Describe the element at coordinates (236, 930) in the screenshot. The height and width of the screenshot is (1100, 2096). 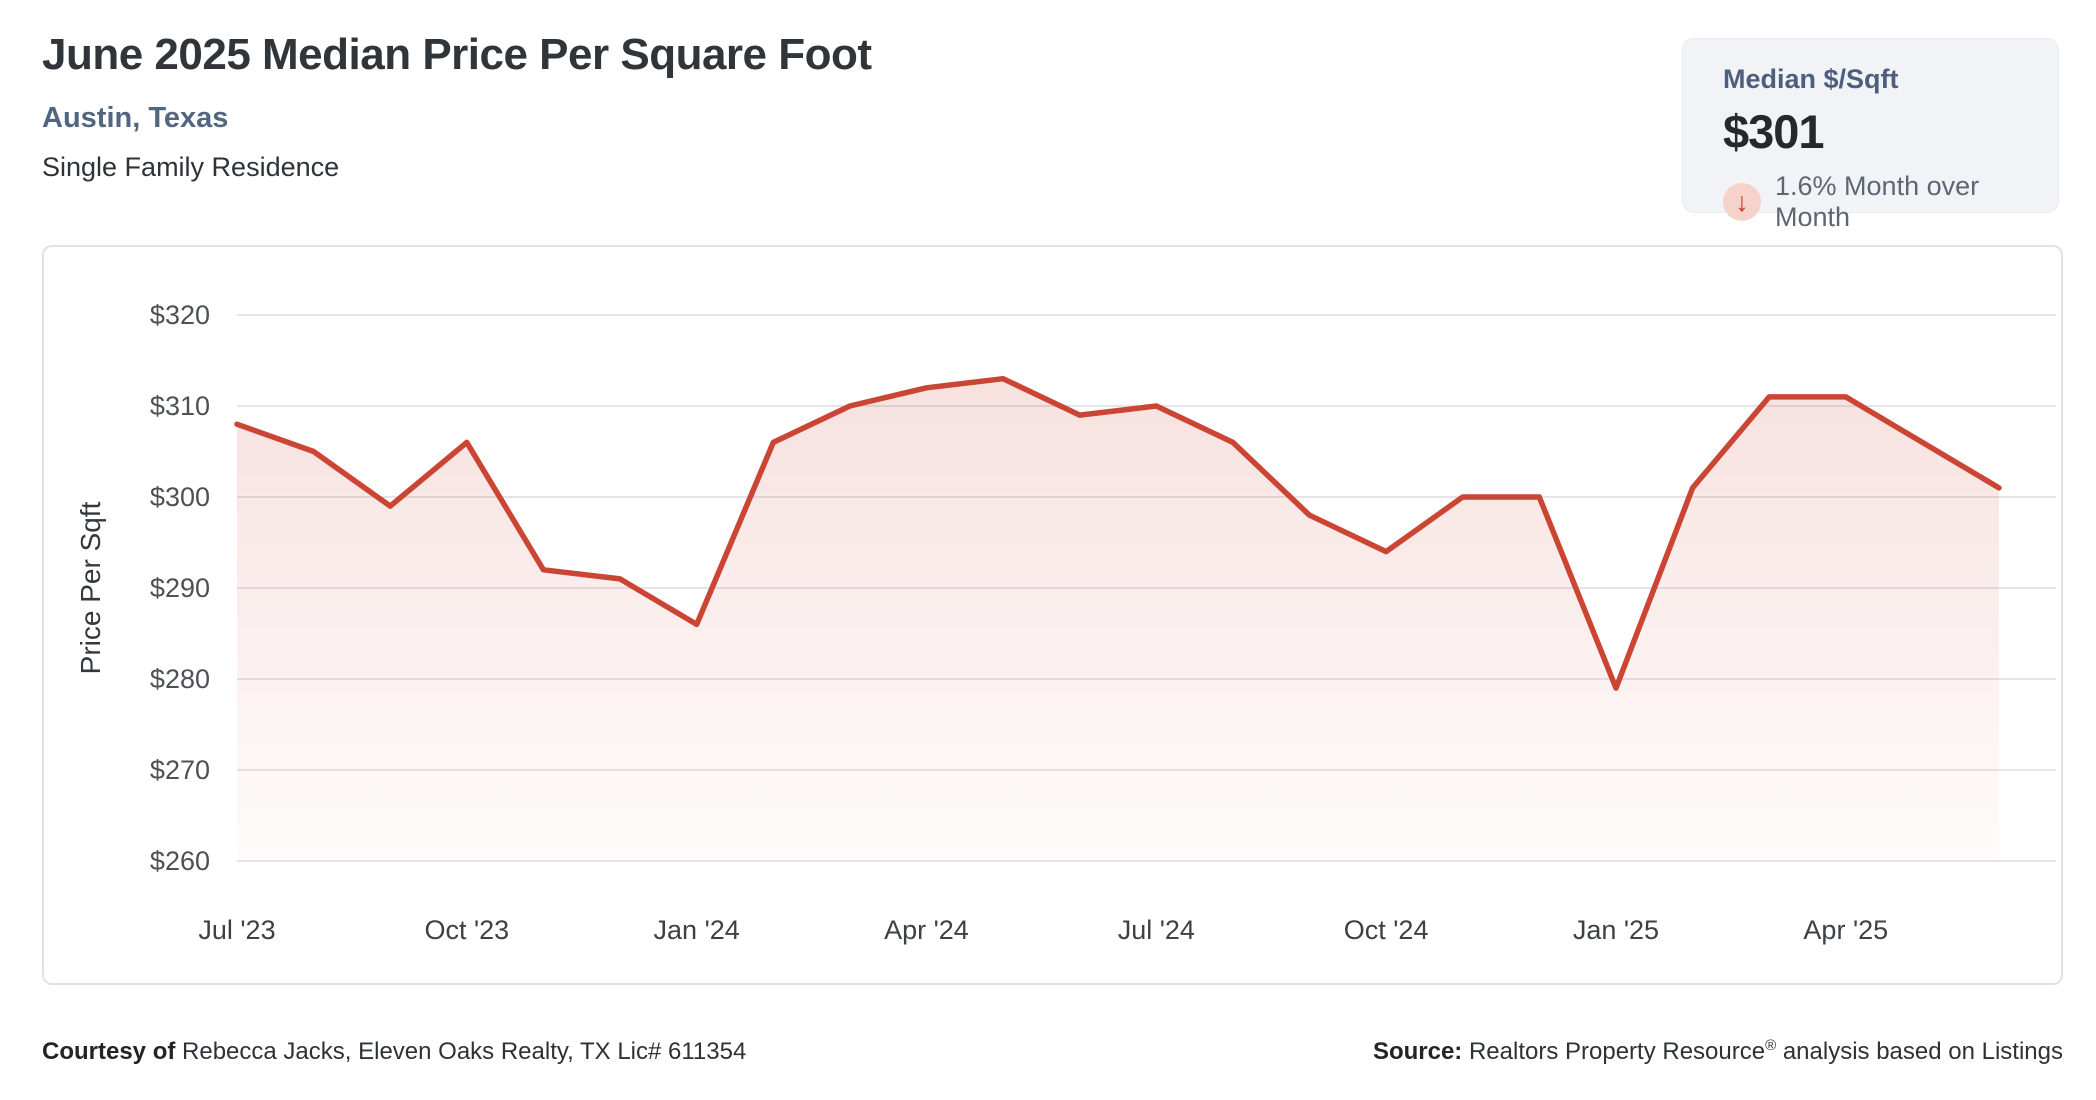
I see `svg-text: Jul '23` at that location.